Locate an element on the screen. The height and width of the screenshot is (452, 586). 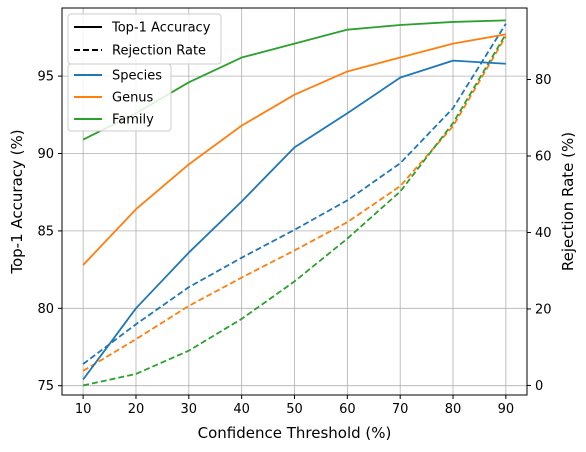
y-left-tick-label: 85 is located at coordinates (45, 231).